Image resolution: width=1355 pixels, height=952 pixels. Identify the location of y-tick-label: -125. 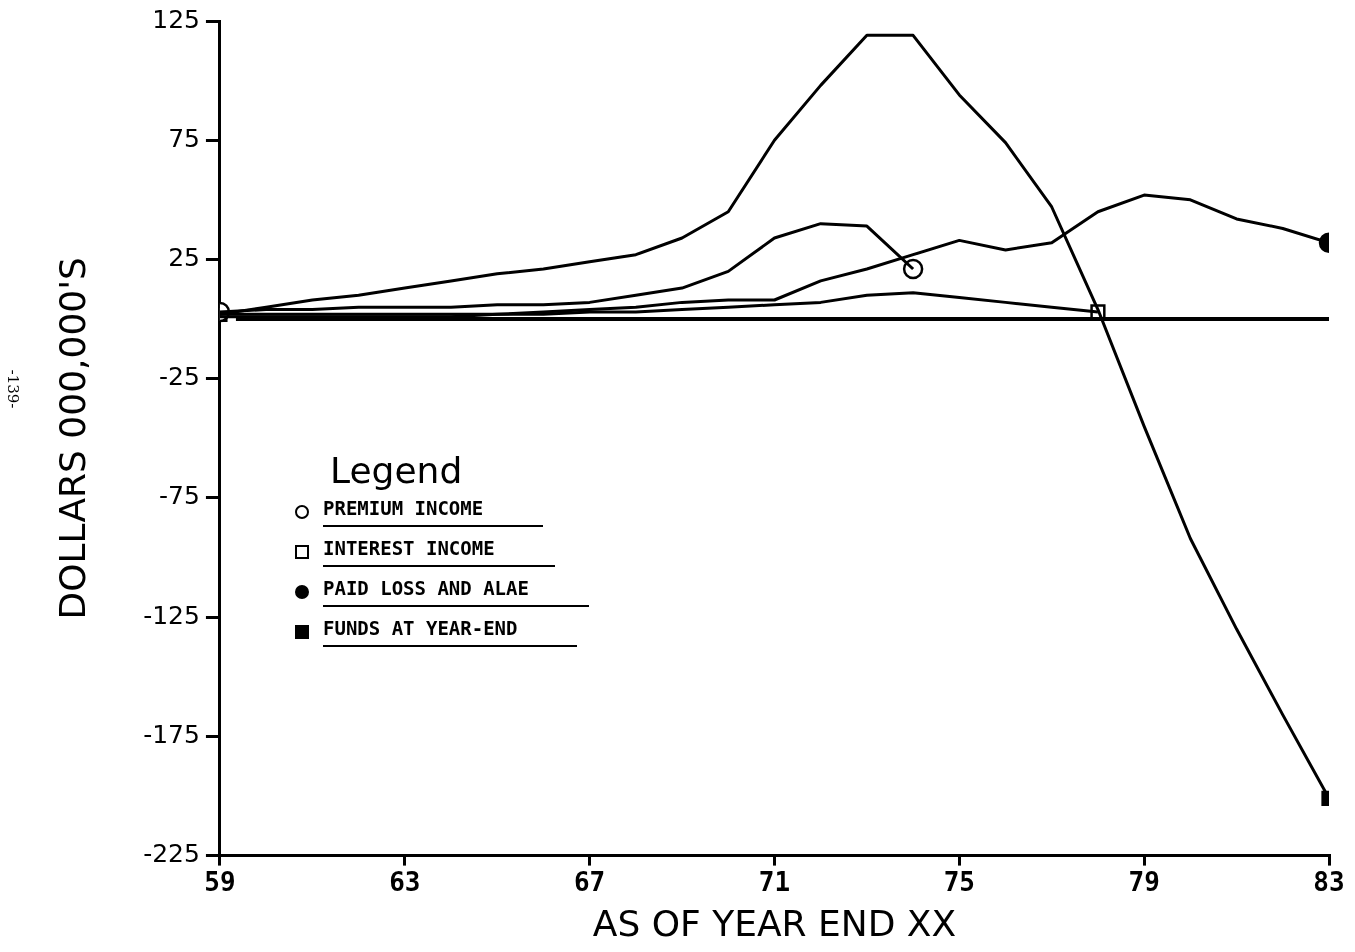
(171, 615).